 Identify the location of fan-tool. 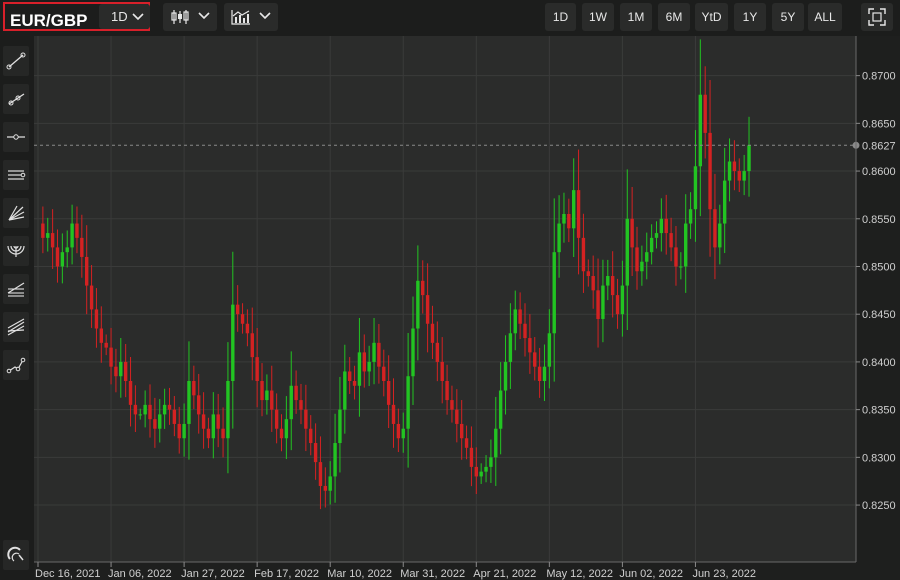
(16, 213).